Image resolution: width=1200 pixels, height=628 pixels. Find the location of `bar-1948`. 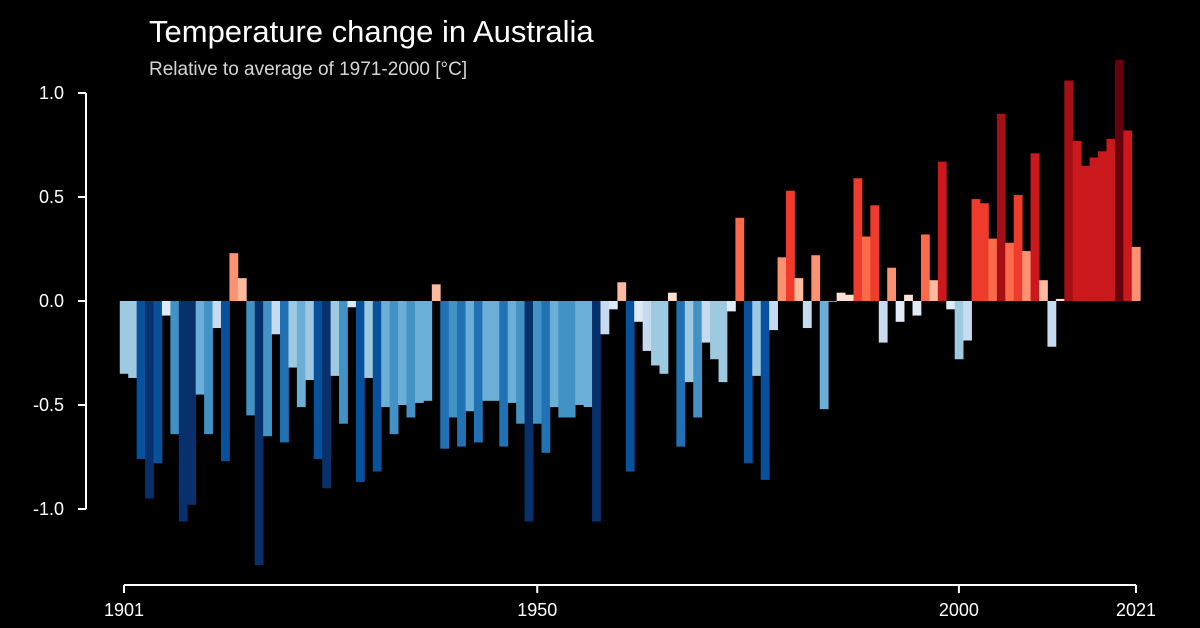

bar-1948 is located at coordinates (520, 362).